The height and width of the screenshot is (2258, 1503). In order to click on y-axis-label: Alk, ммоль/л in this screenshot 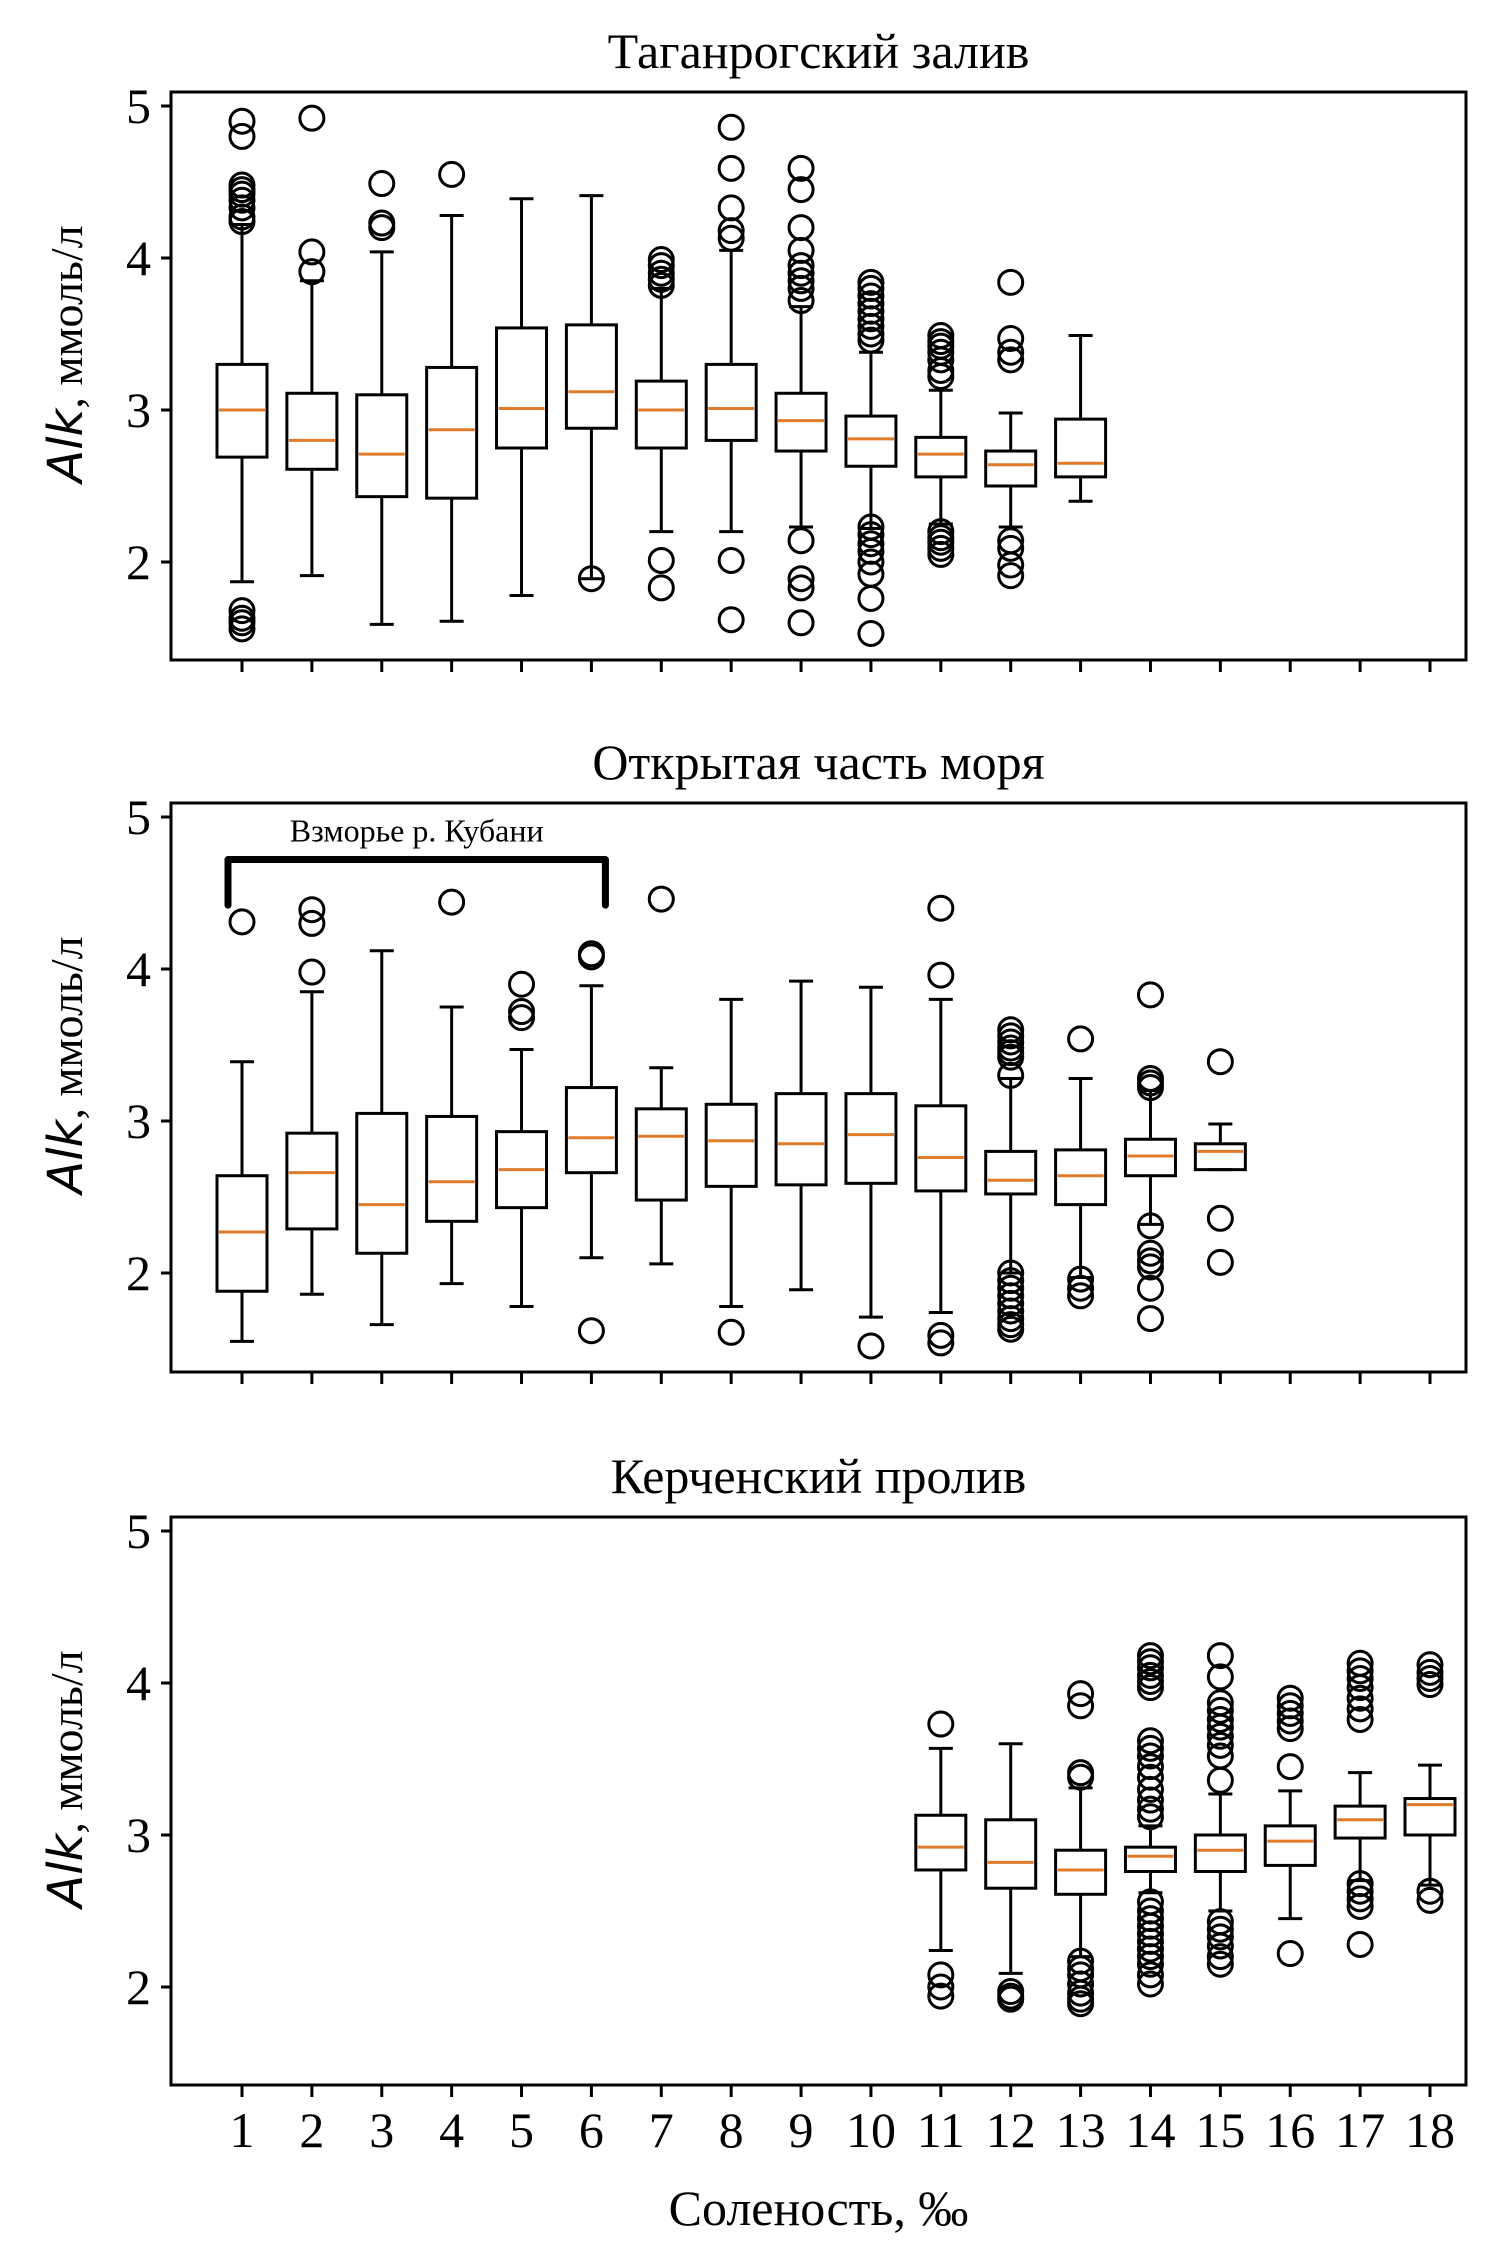, I will do `click(66, 355)`.